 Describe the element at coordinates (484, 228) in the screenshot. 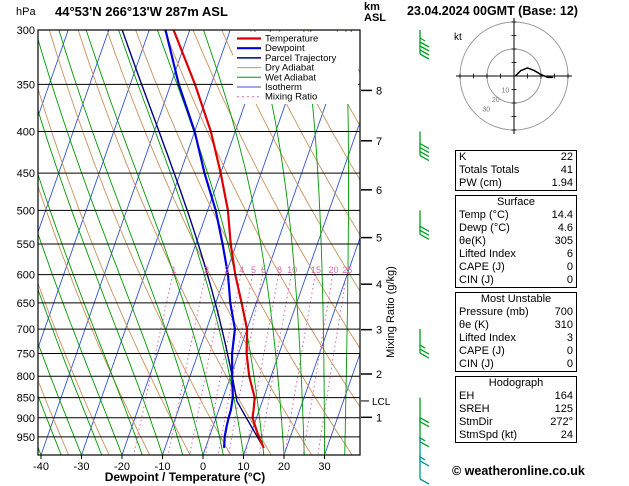

I see `row-label: Dewp (°C)` at that location.